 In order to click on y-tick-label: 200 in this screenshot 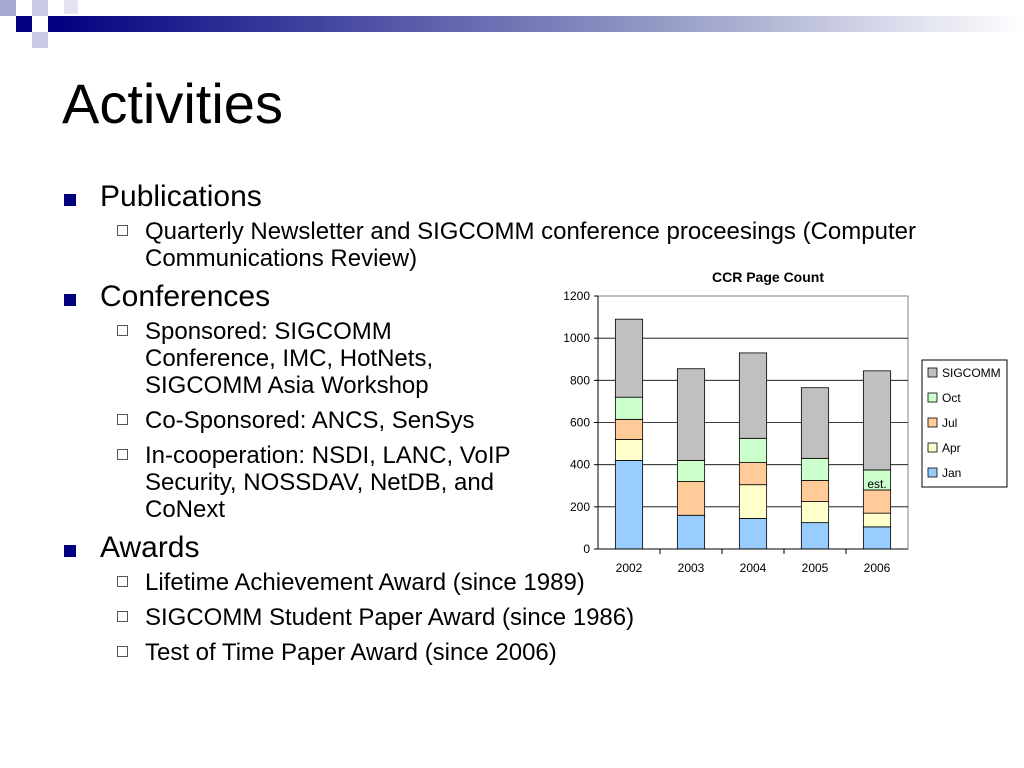, I will do `click(580, 507)`.